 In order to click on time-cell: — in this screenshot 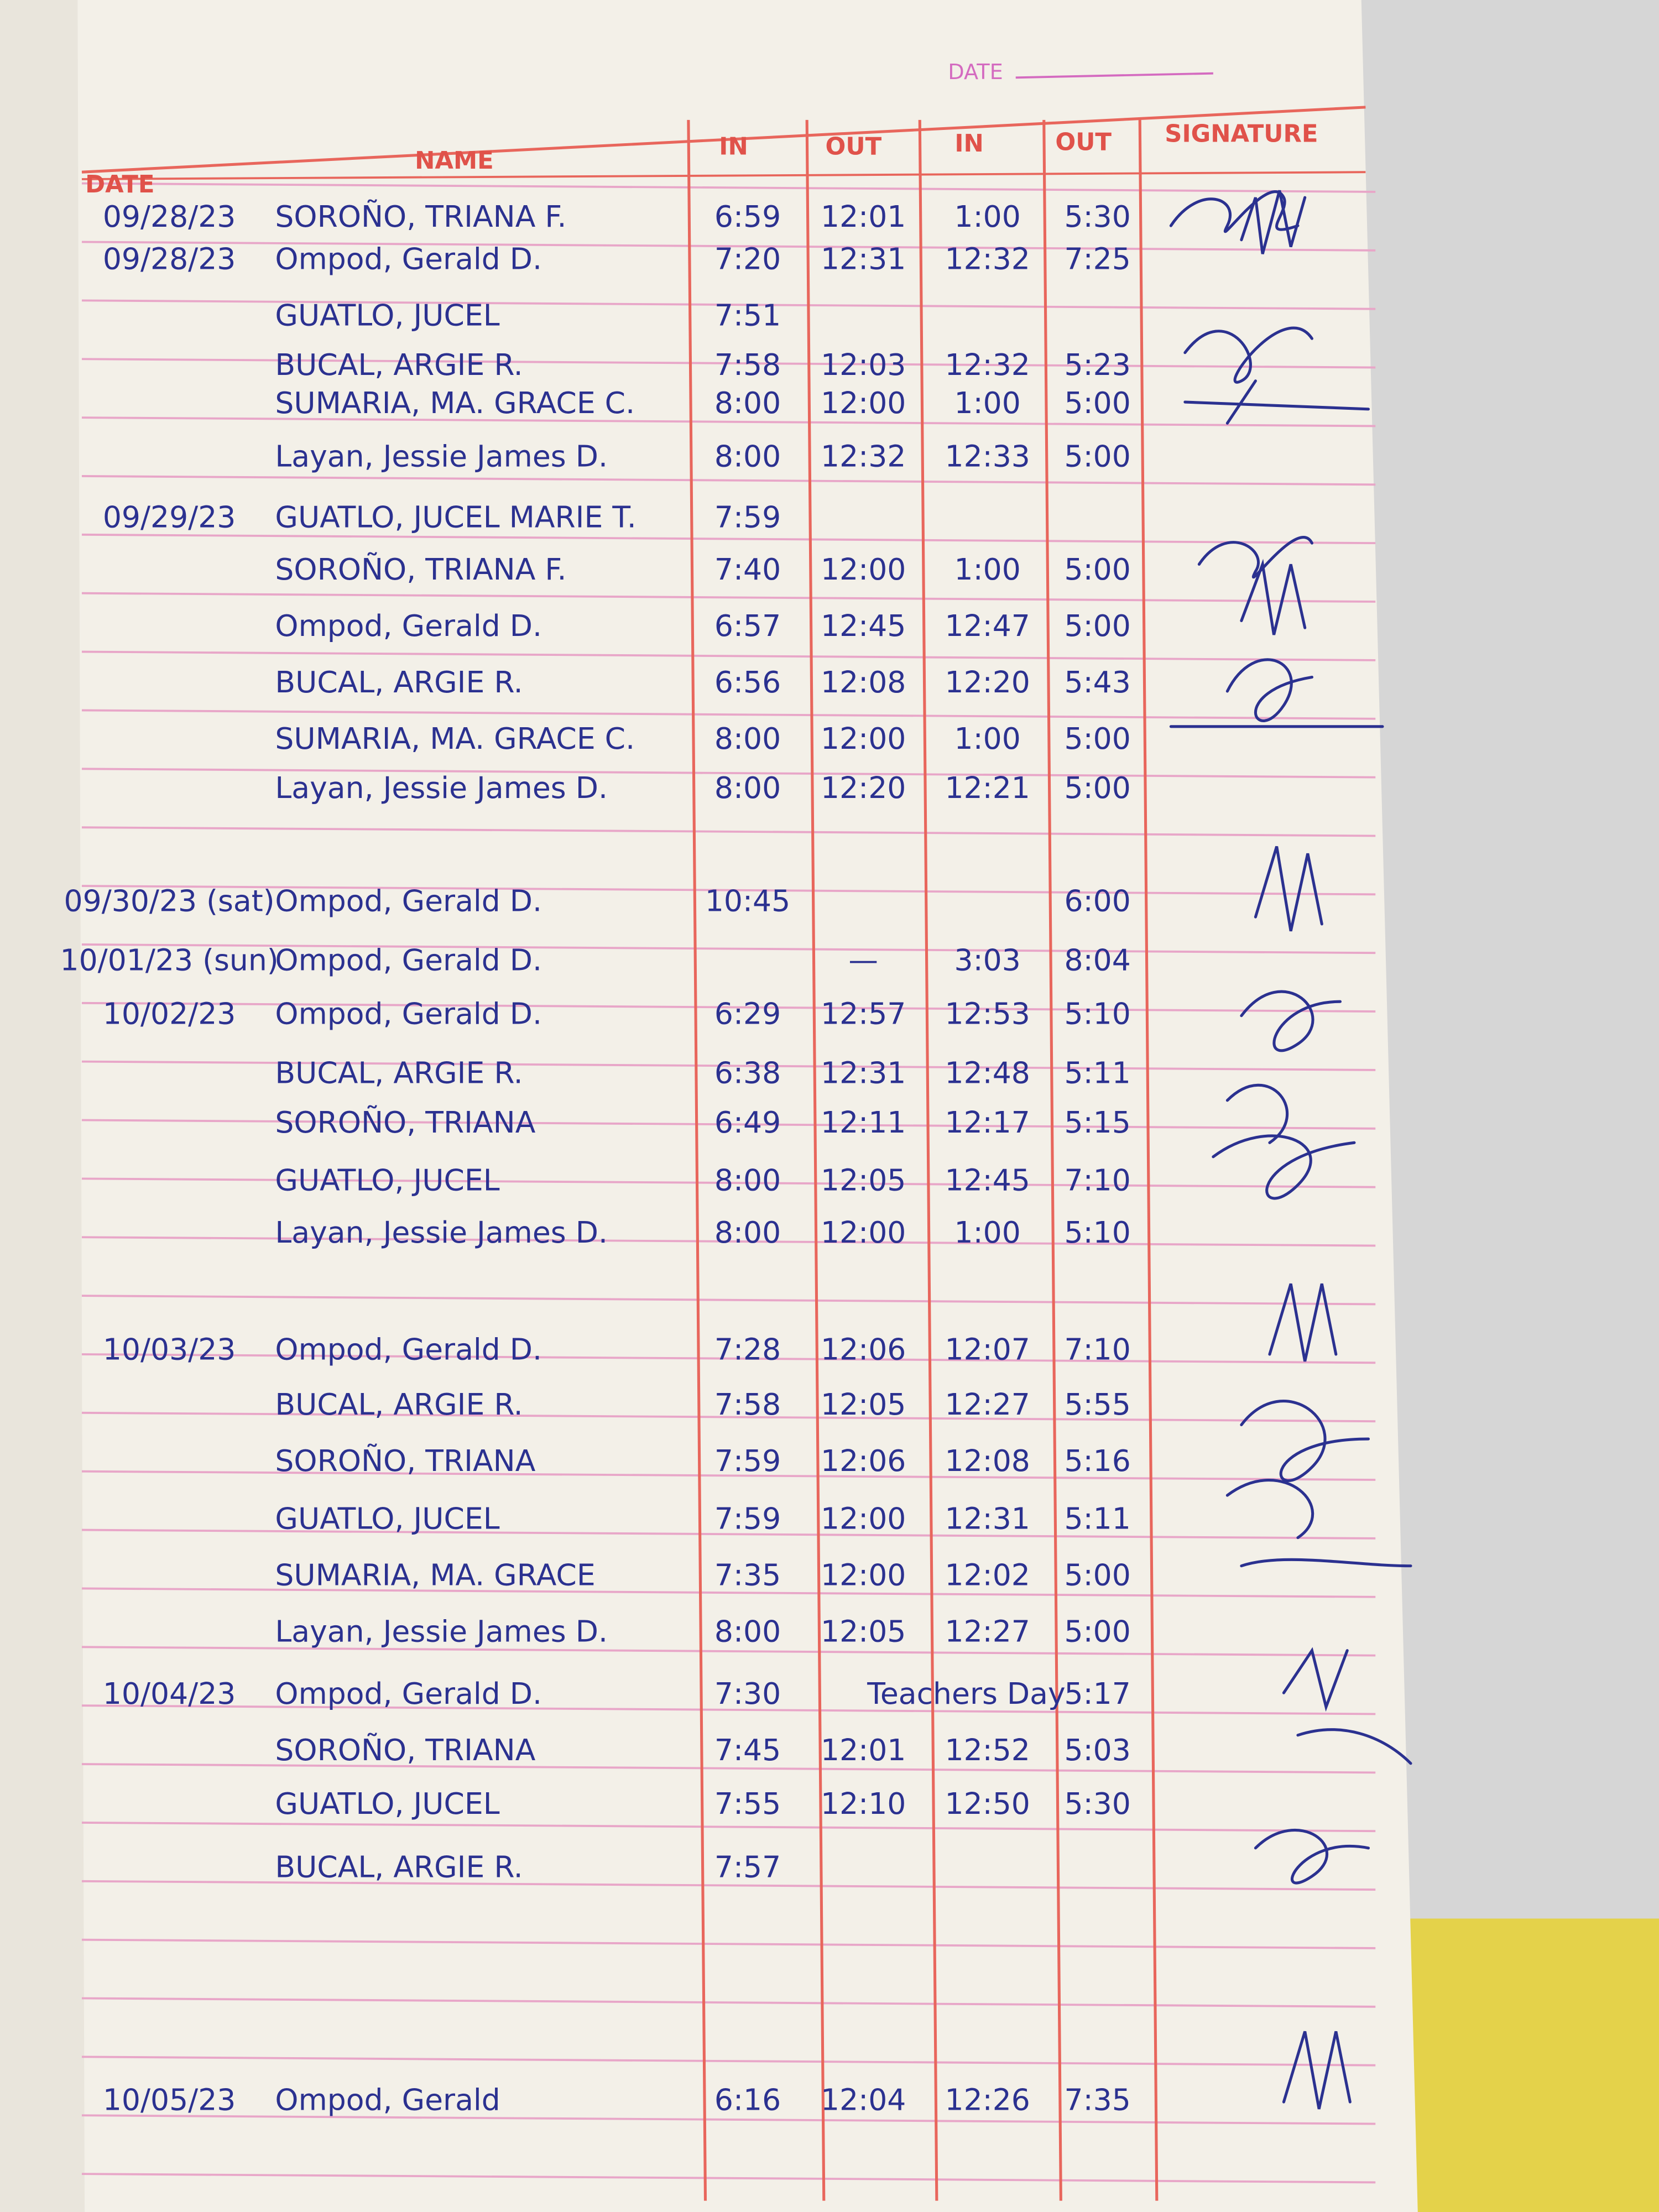, I will do `click(863, 960)`.